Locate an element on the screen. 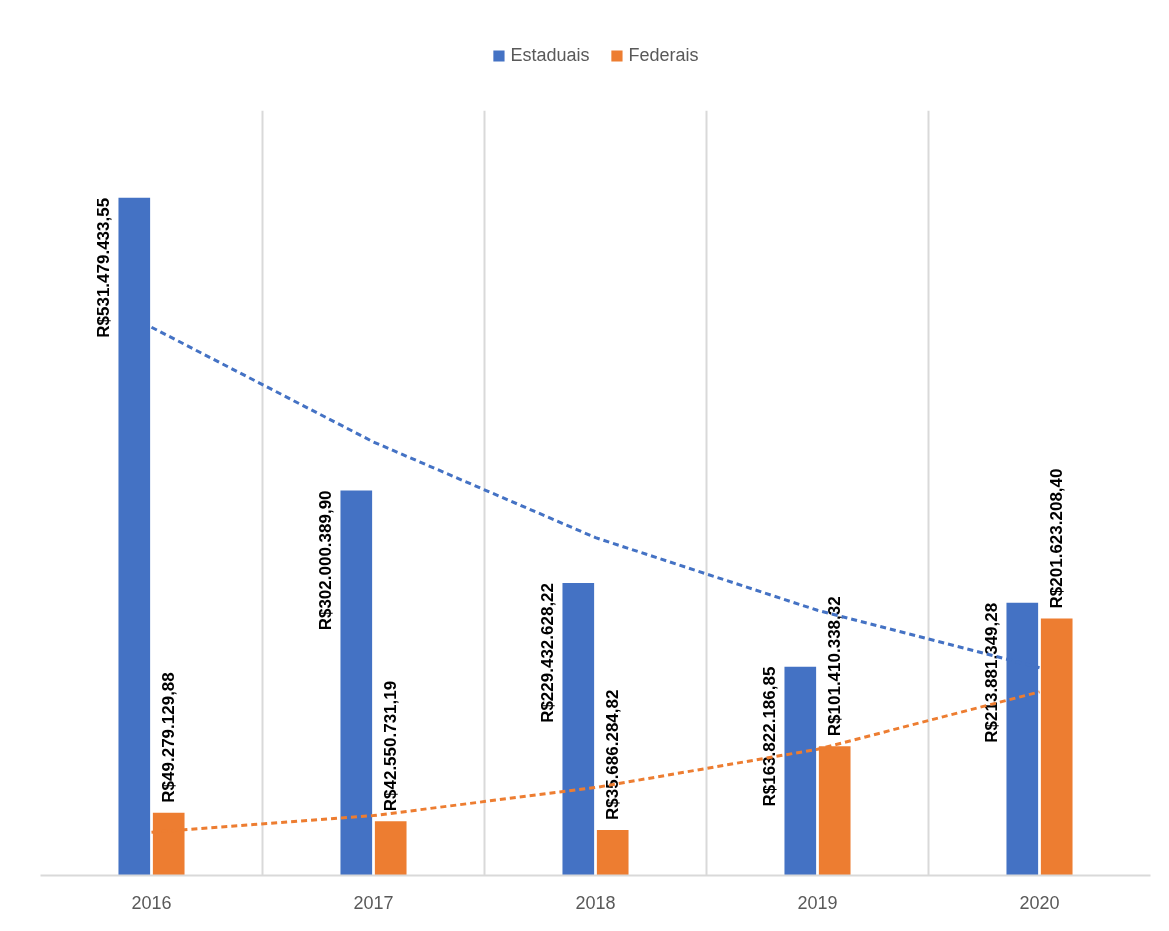 The height and width of the screenshot is (931, 1169). legend-label: Estaduais is located at coordinates (550, 55).